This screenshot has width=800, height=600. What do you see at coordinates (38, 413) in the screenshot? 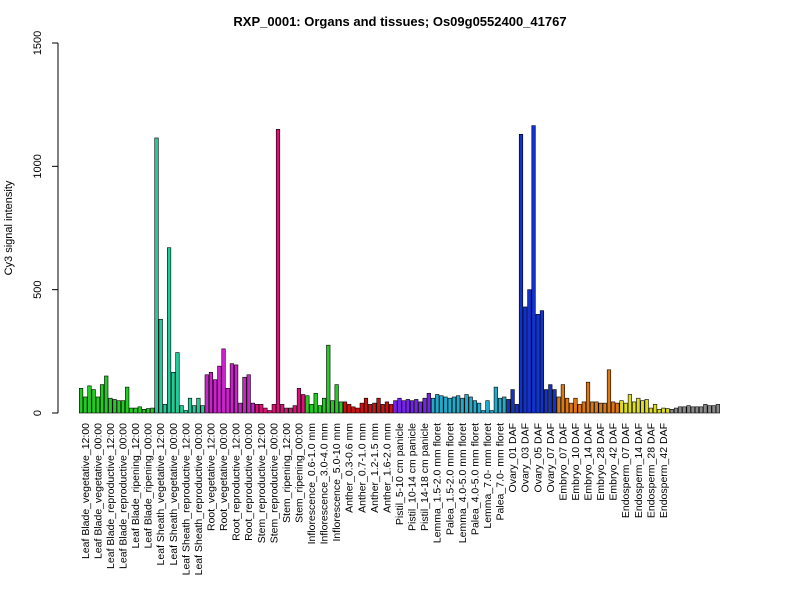
I see `y-tick-label: 0` at bounding box center [38, 413].